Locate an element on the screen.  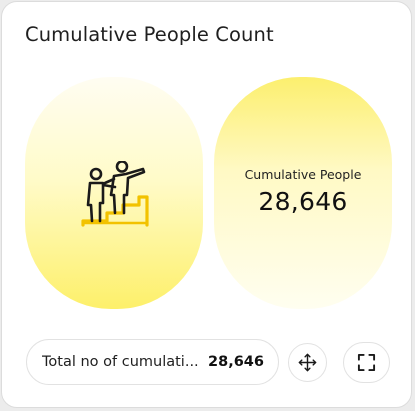
people-climbing-stairs-icon is located at coordinates (115, 194).